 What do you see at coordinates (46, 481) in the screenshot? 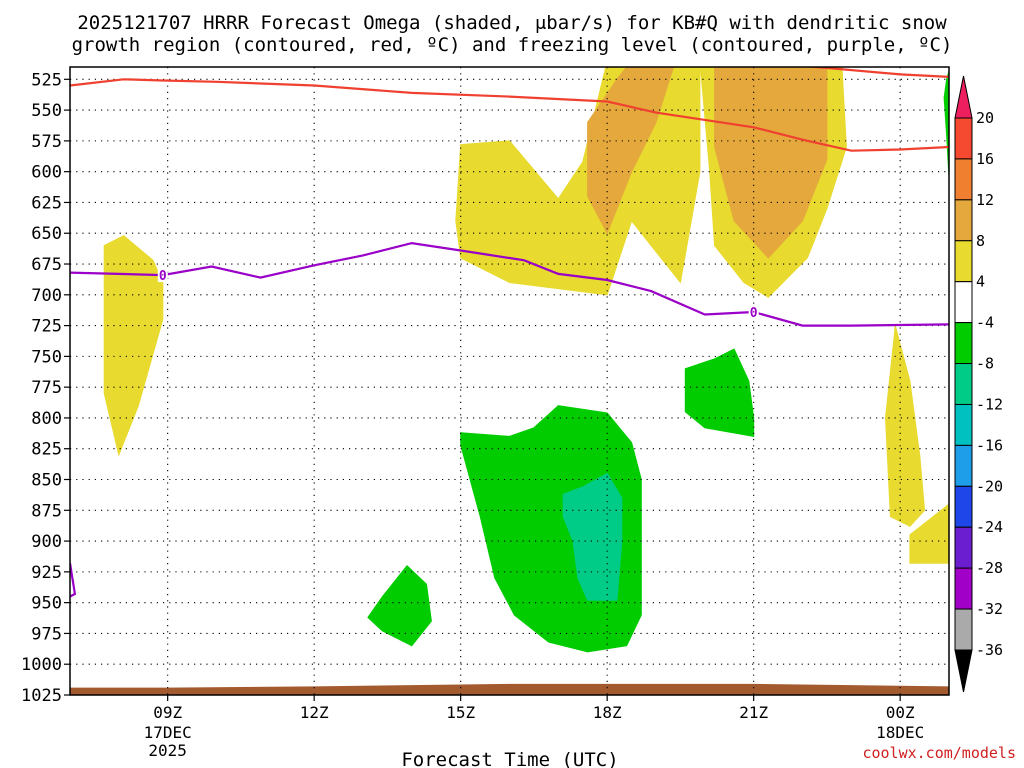
I see `ytick-label-850: 850` at bounding box center [46, 481].